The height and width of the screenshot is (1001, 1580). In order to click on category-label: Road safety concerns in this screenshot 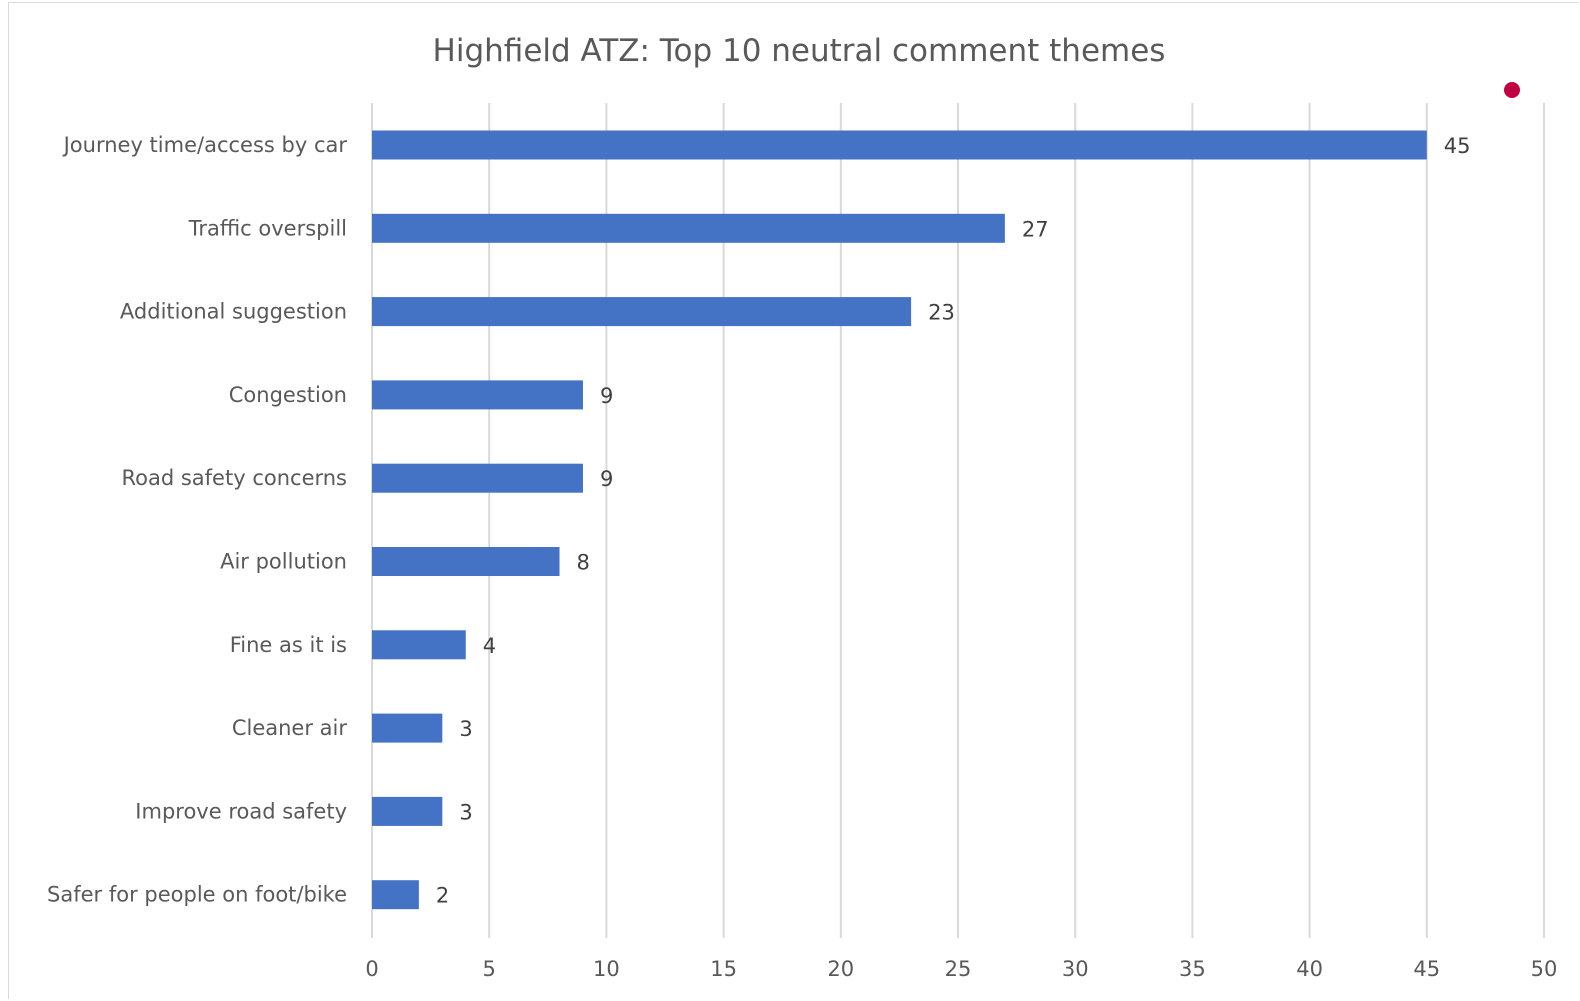, I will do `click(234, 478)`.